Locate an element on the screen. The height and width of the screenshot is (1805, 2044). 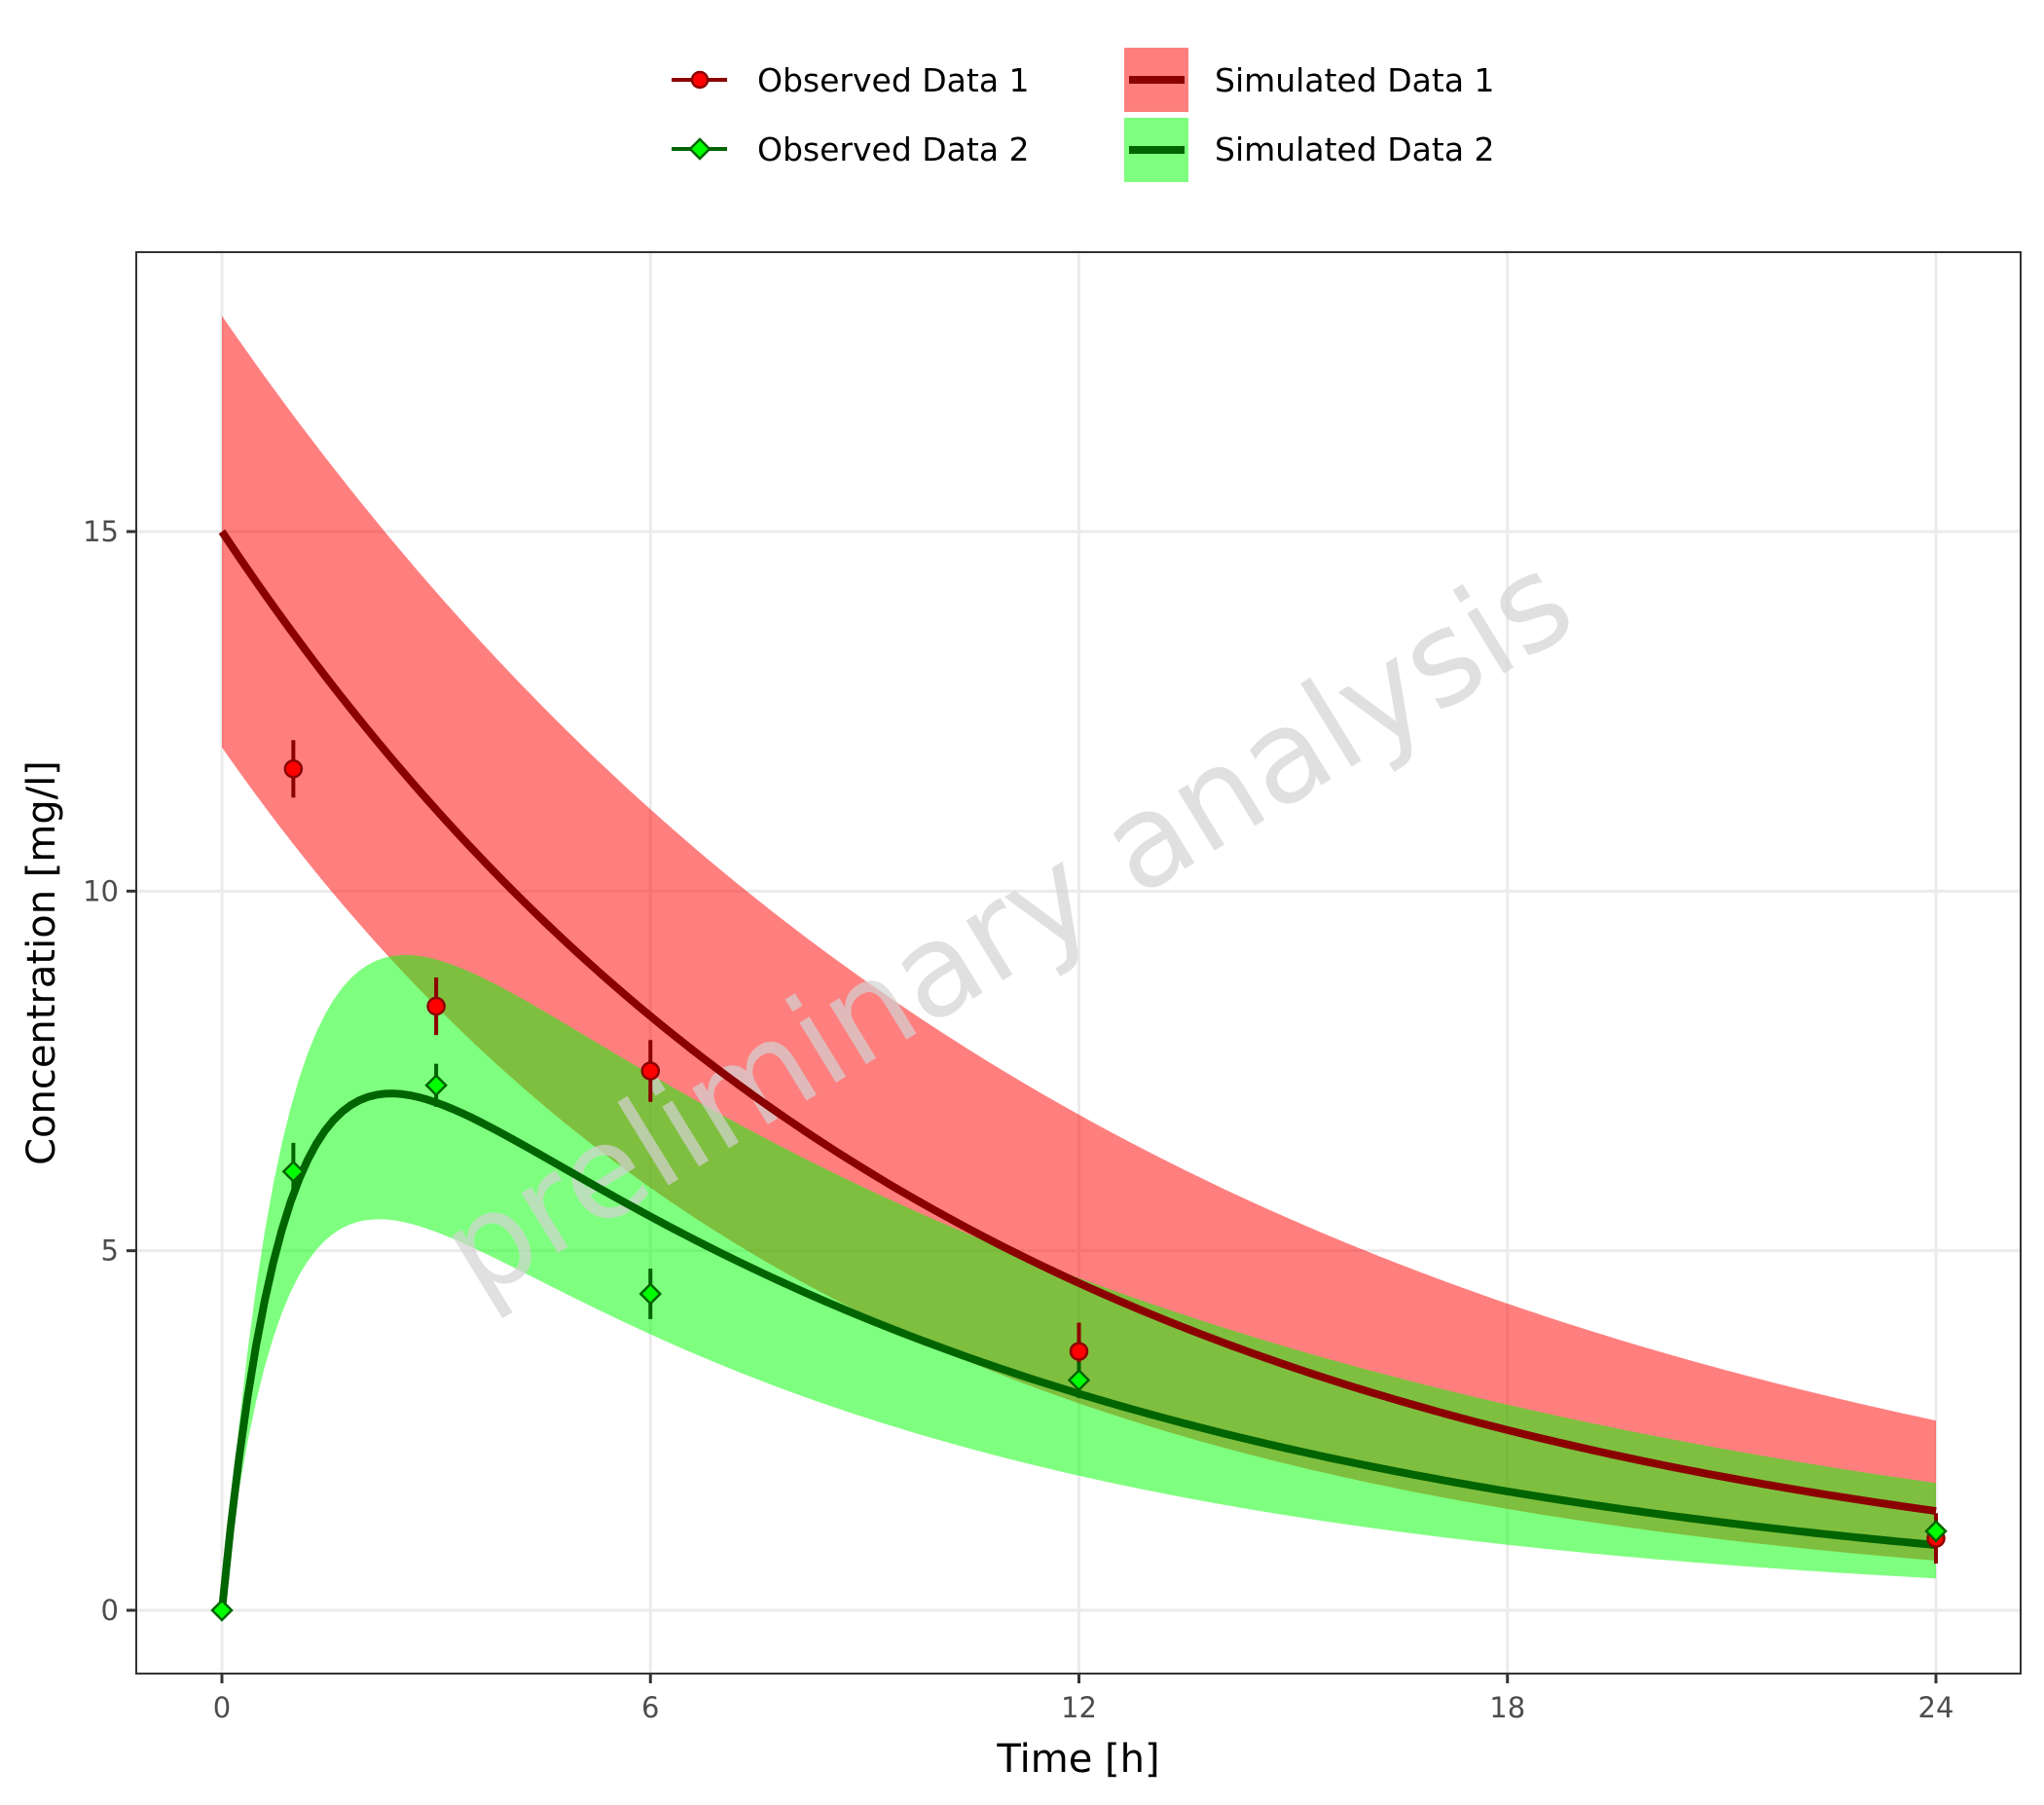
y-axis-title: Concentration [mg/l] is located at coordinates (42, 963).